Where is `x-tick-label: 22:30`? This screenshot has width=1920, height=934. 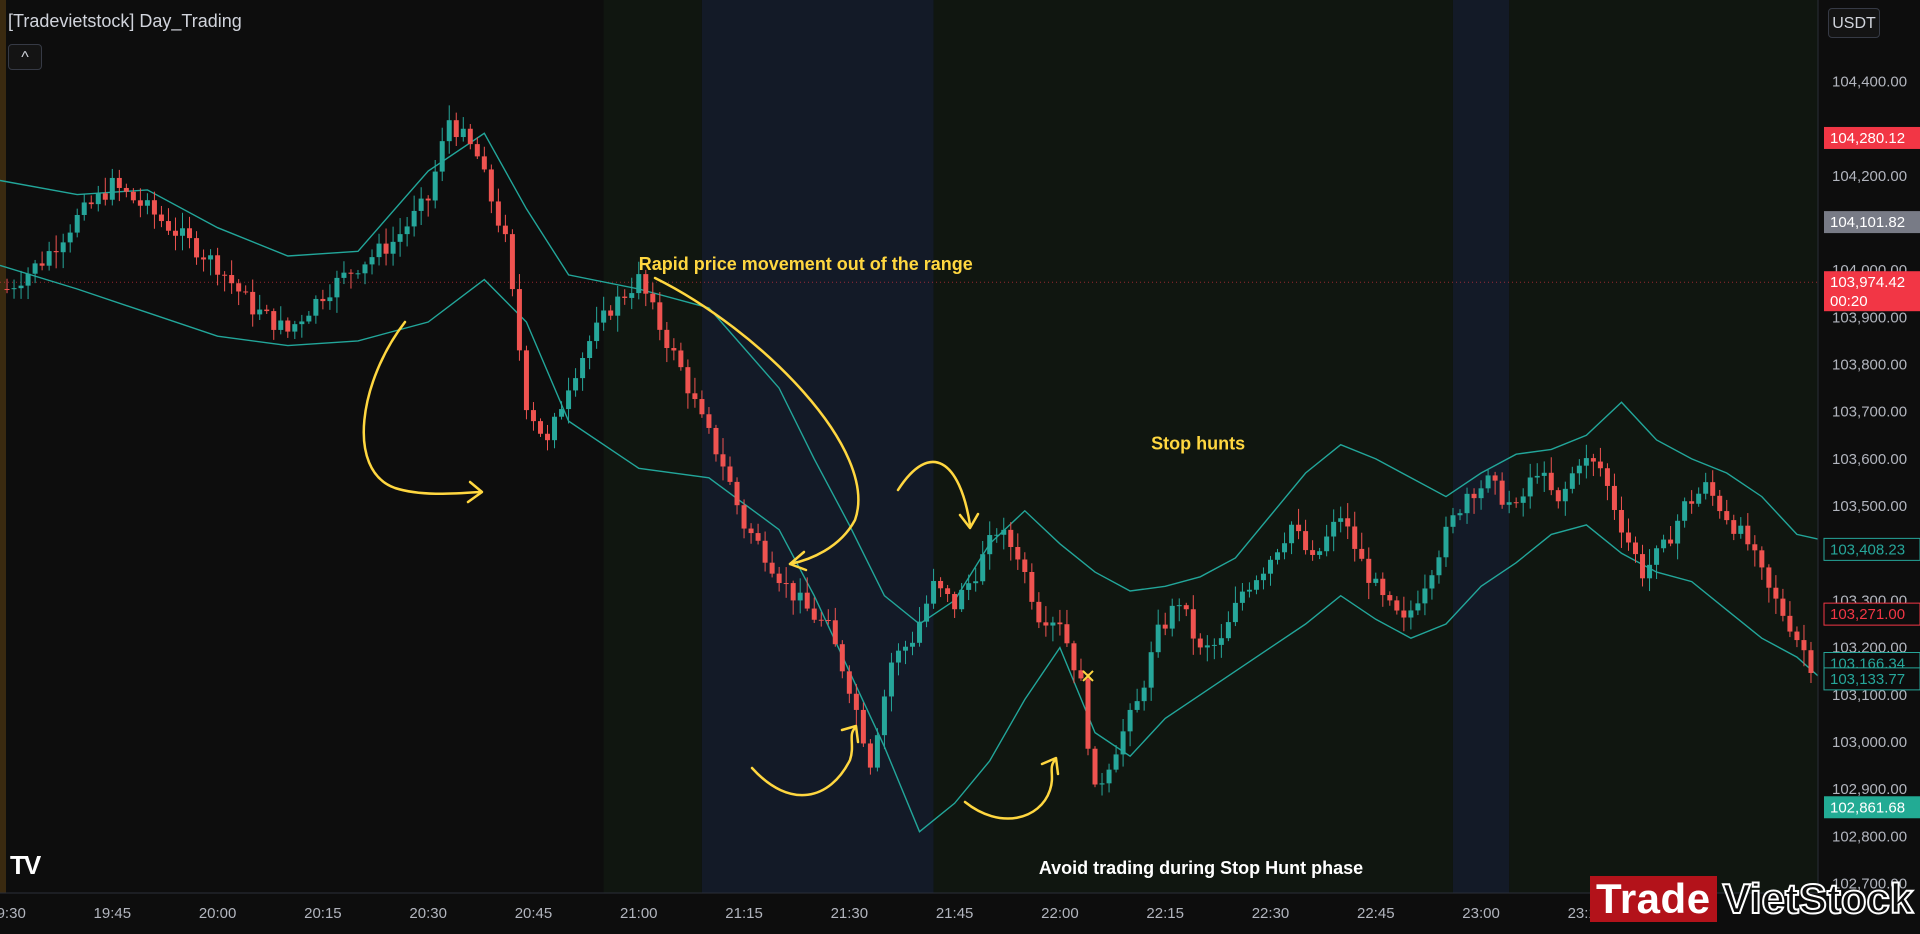 x-tick-label: 22:30 is located at coordinates (1271, 913).